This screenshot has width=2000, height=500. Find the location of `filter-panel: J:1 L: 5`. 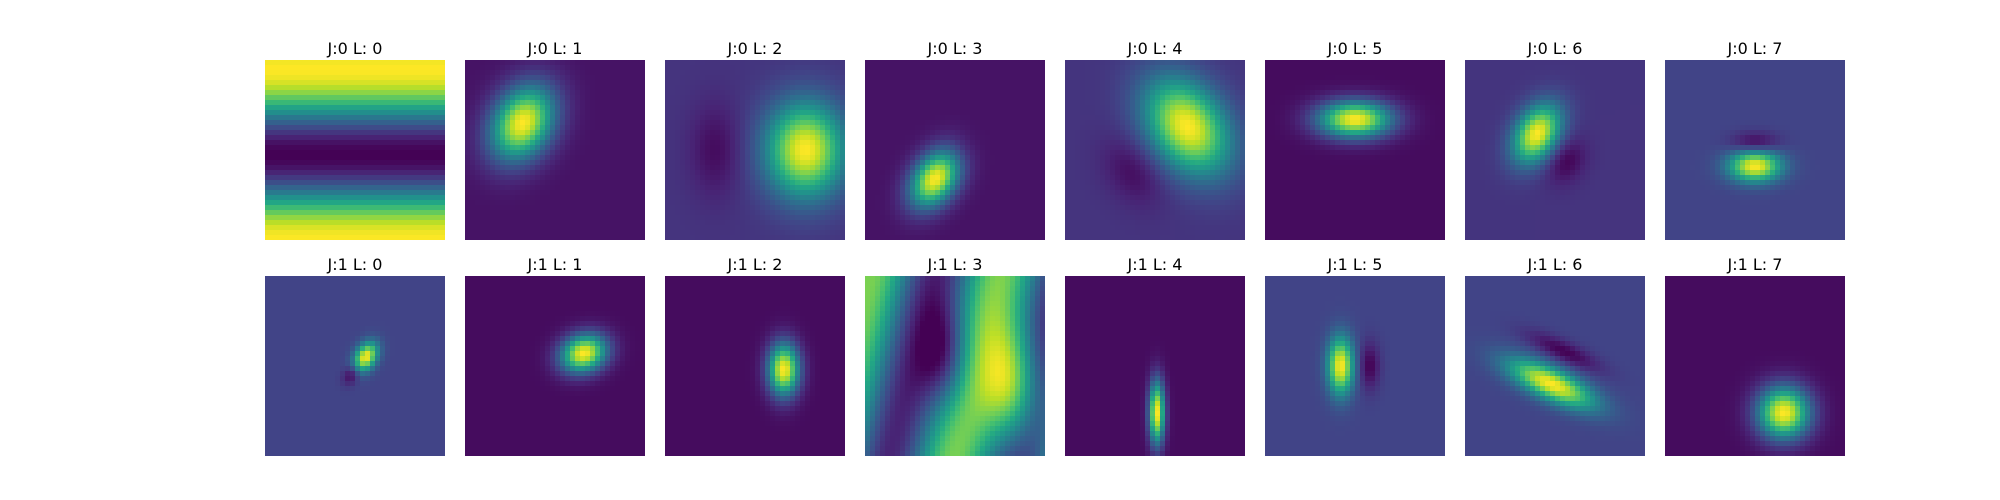

filter-panel: J:1 L: 5 is located at coordinates (1355, 355).